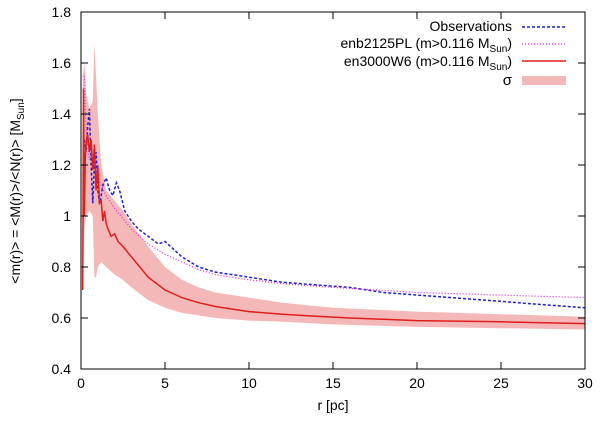 Image resolution: width=600 pixels, height=423 pixels. What do you see at coordinates (15, 100) in the screenshot?
I see `y-axis-label-close: ]` at bounding box center [15, 100].